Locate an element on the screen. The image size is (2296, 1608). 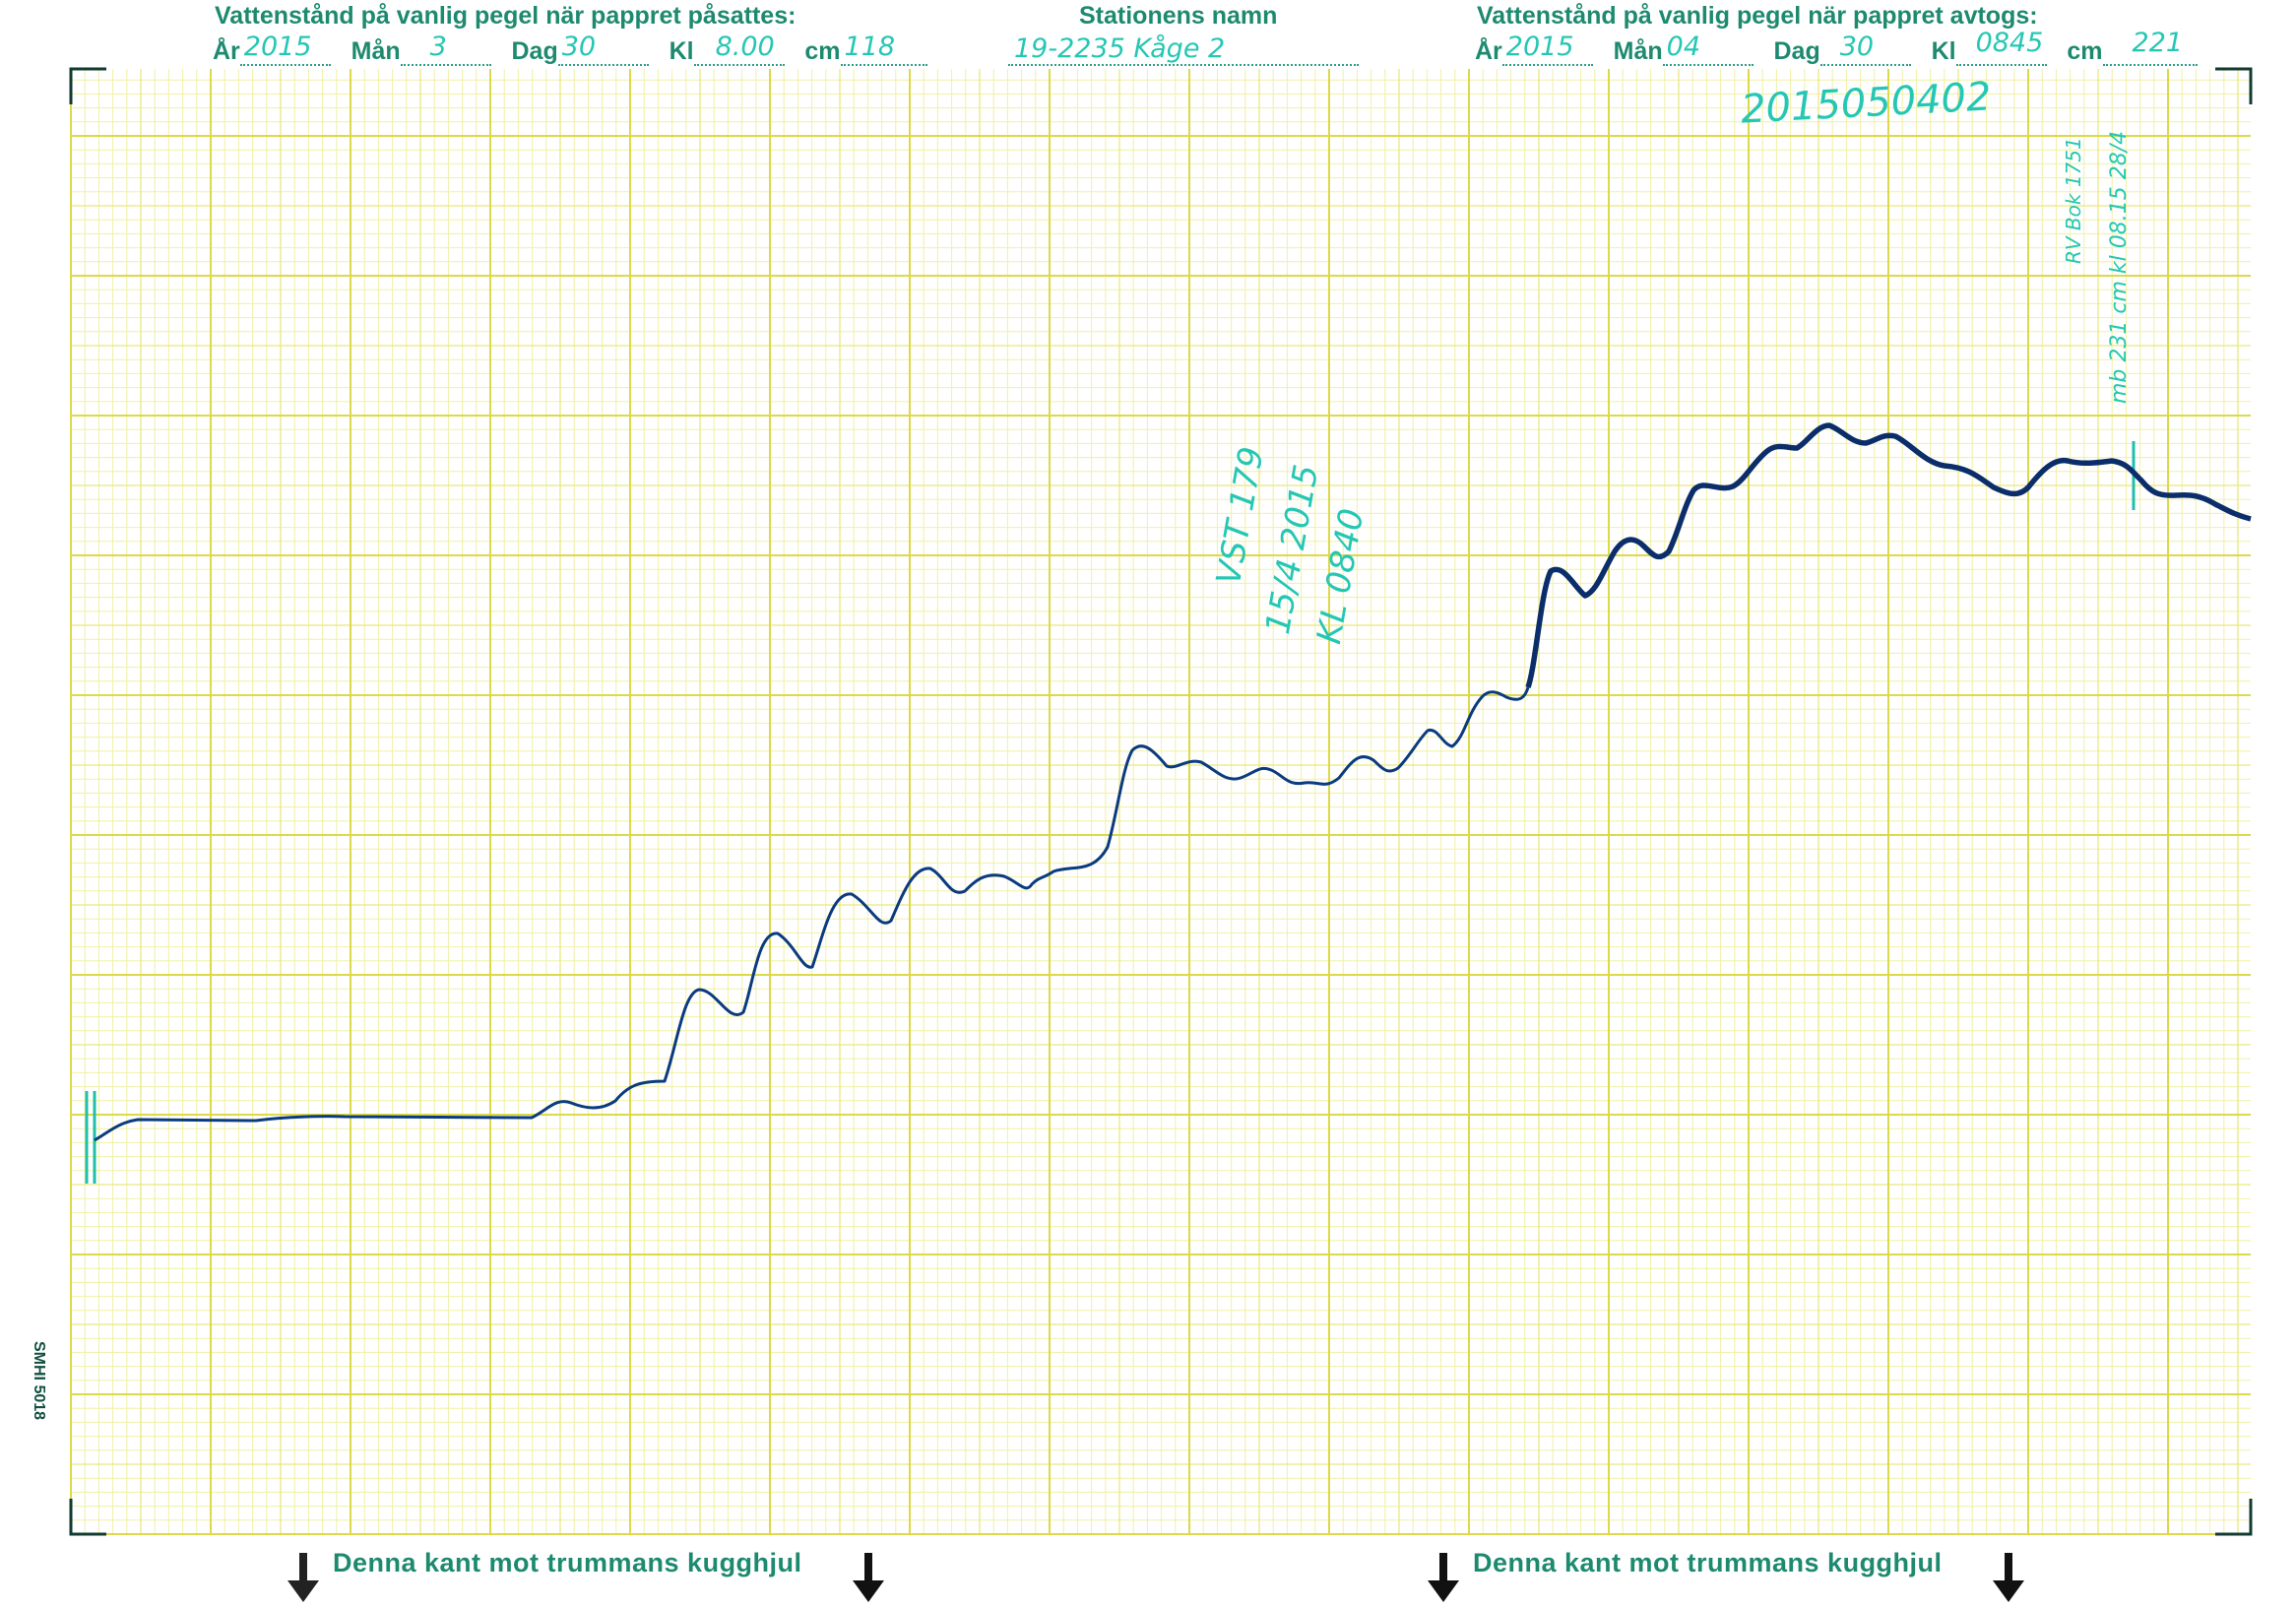
kl-field: 8.00 is located at coordinates (739, 49).